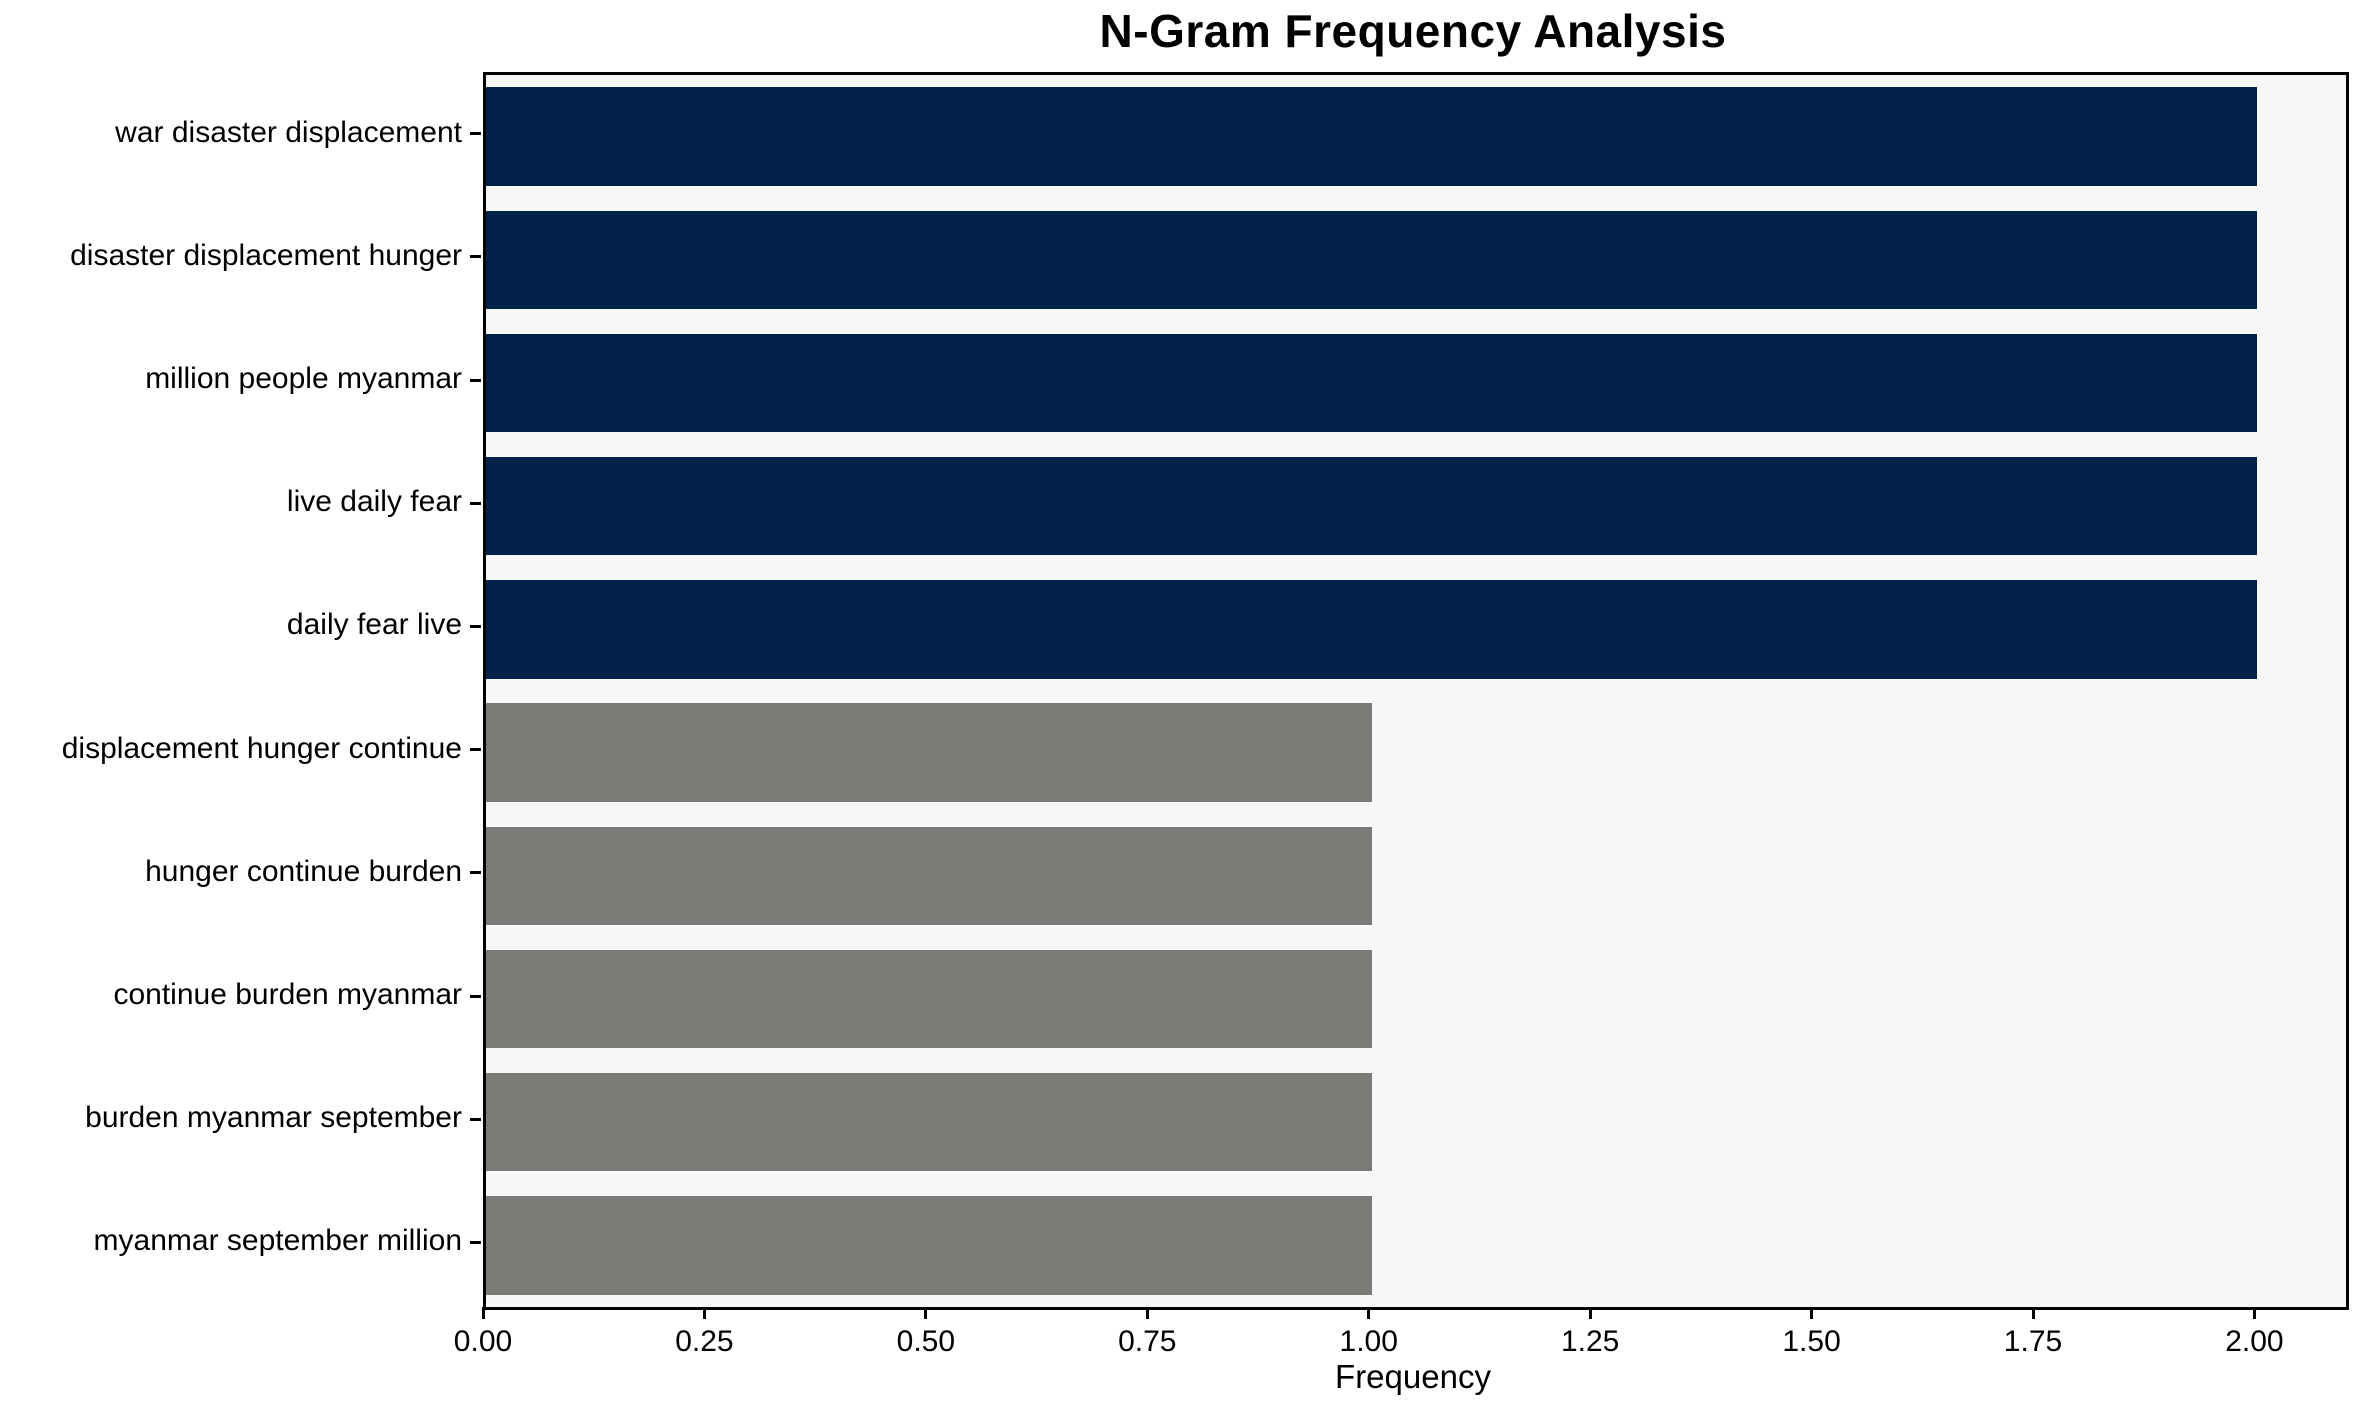 The height and width of the screenshot is (1414, 2364). What do you see at coordinates (2033, 1341) in the screenshot?
I see `x-tick-label: 1.75` at bounding box center [2033, 1341].